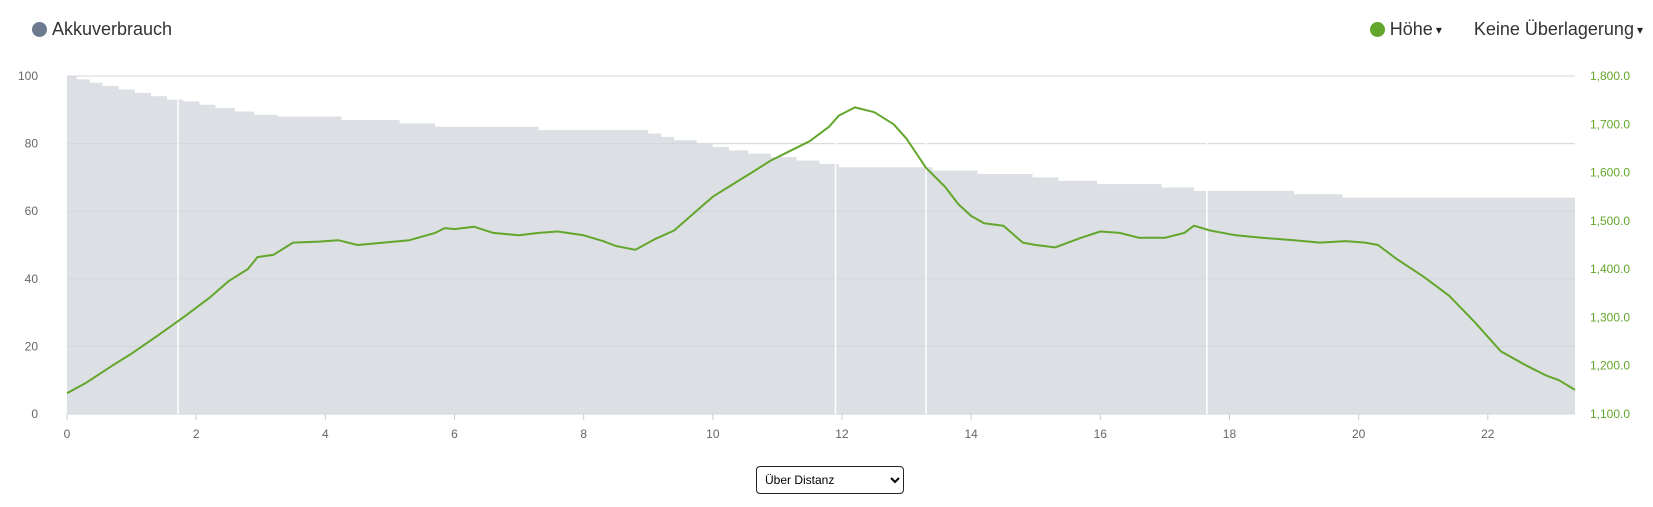  What do you see at coordinates (583, 434) in the screenshot?
I see `x-tick-label: 8` at bounding box center [583, 434].